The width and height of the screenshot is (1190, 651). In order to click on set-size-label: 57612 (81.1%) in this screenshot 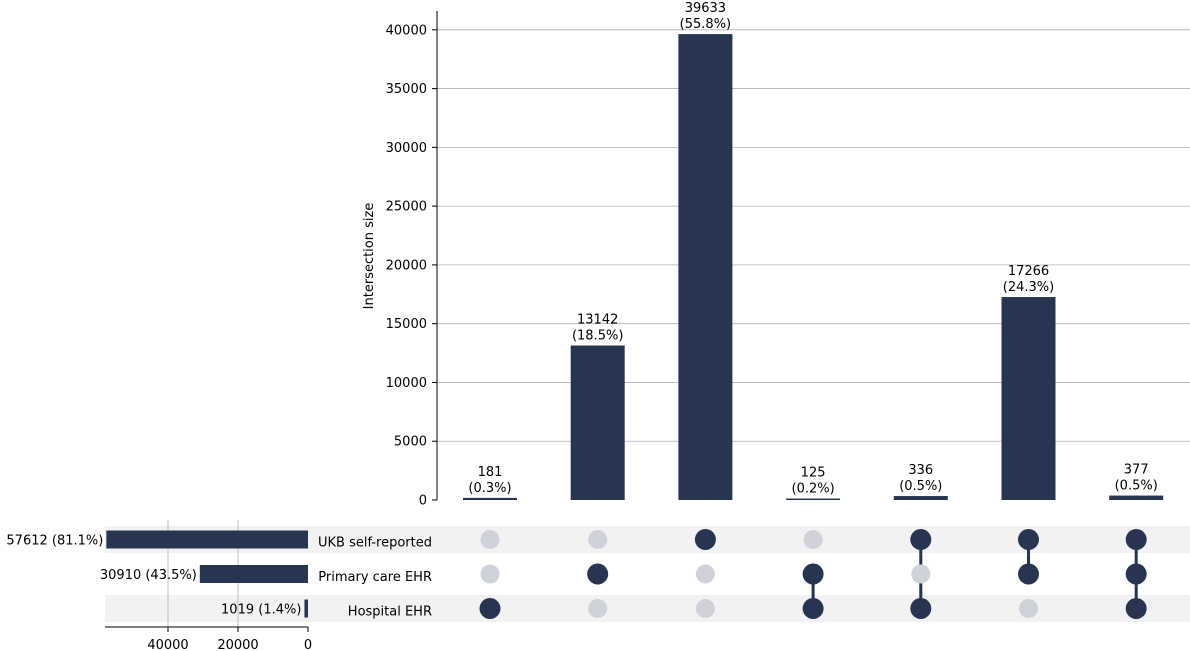, I will do `click(54, 541)`.